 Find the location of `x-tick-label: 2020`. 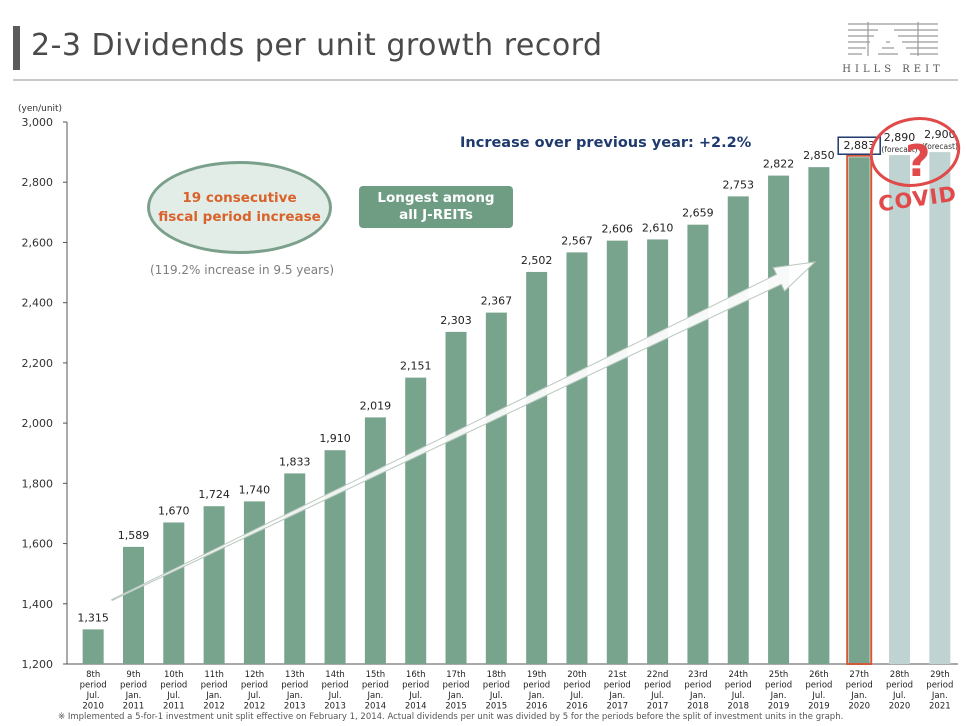

x-tick-label: 2020 is located at coordinates (859, 707).